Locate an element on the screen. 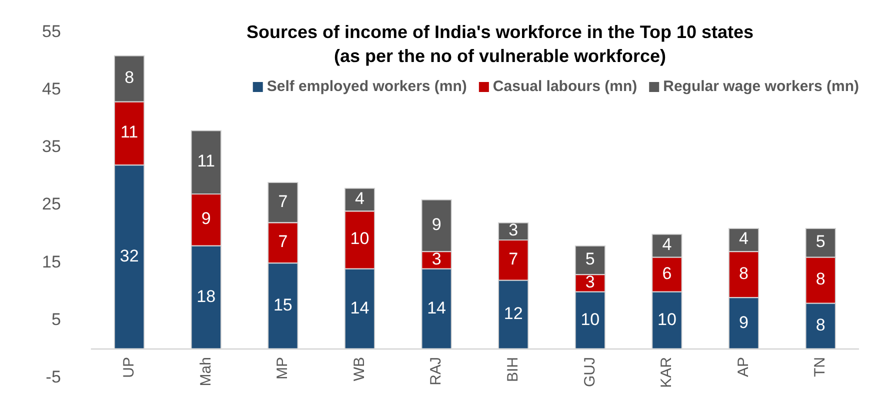 The image size is (869, 410). x-tick-label: MP is located at coordinates (283, 368).